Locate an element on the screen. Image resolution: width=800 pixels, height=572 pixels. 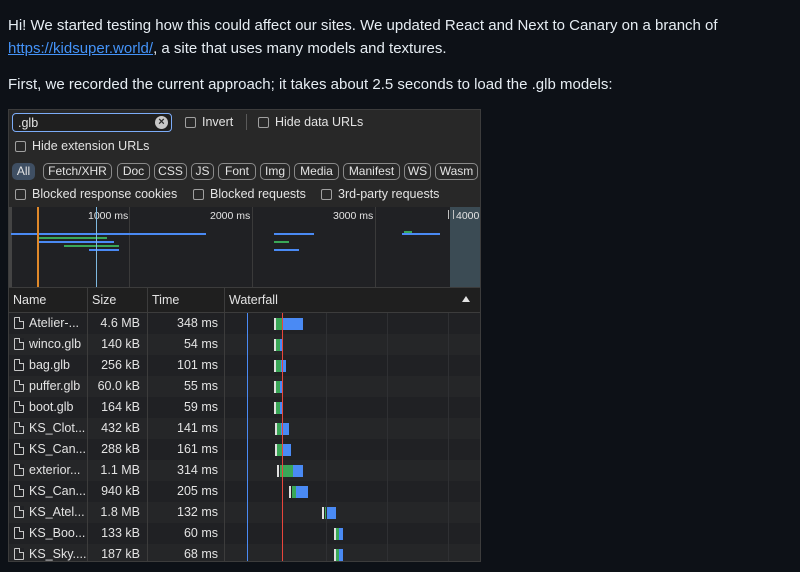
overview-left-handle is located at coordinates (10, 247).